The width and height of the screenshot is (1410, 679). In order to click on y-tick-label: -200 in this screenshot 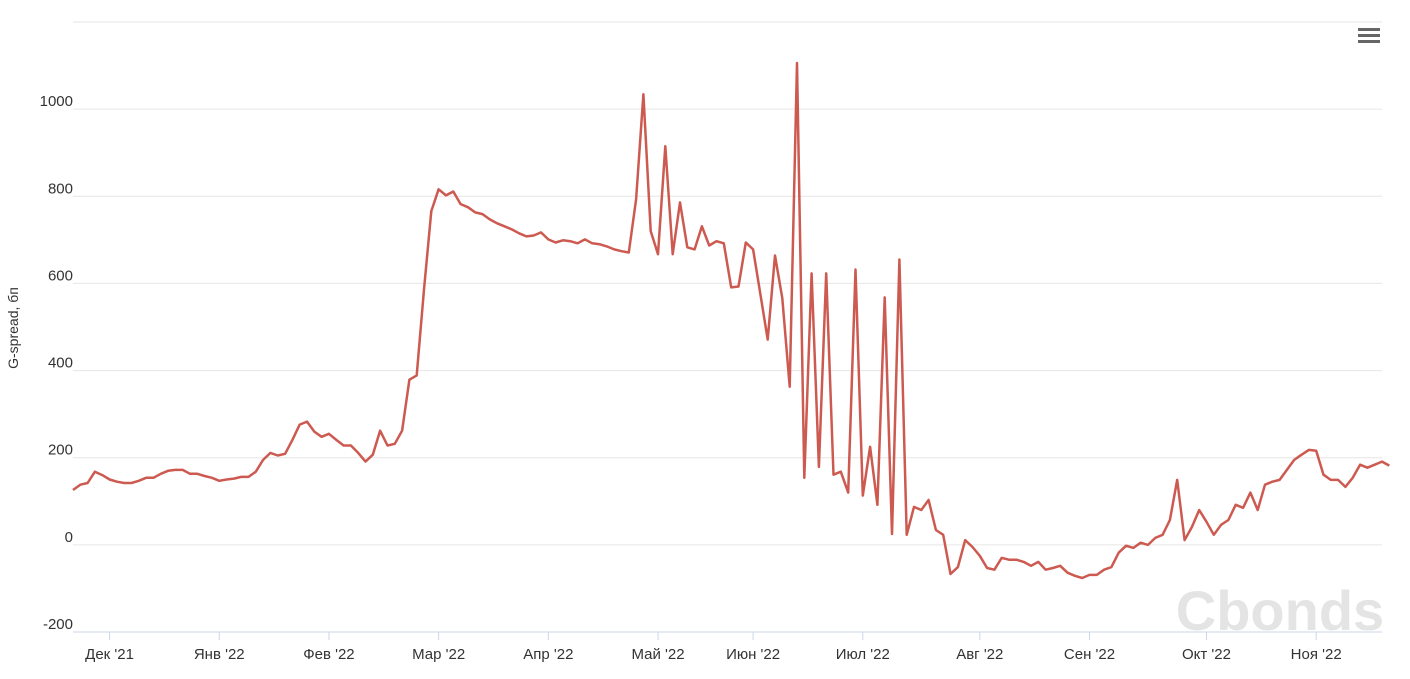, I will do `click(58, 624)`.